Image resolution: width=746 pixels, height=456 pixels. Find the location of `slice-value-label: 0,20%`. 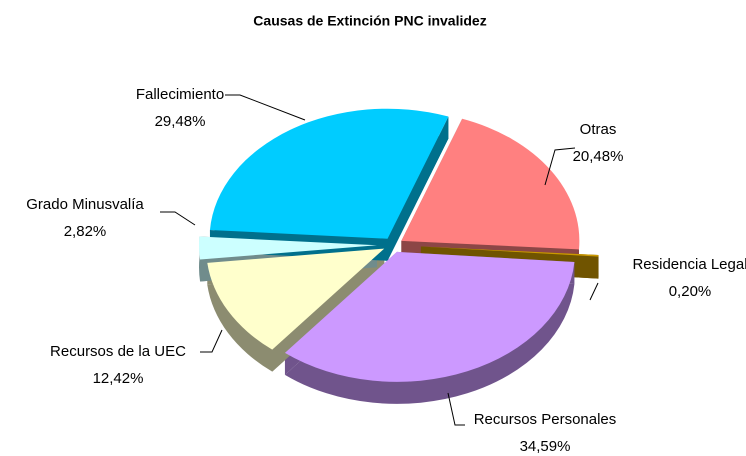

slice-value-label: 0,20% is located at coordinates (690, 291).